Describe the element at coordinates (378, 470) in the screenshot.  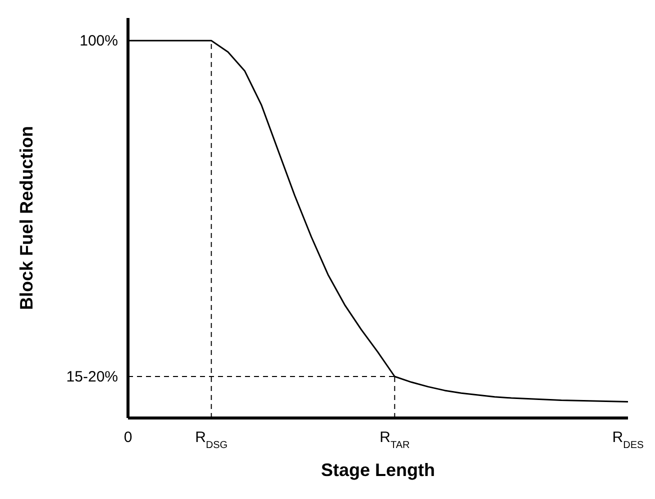
I see `x-axis-title: Stage Length` at that location.